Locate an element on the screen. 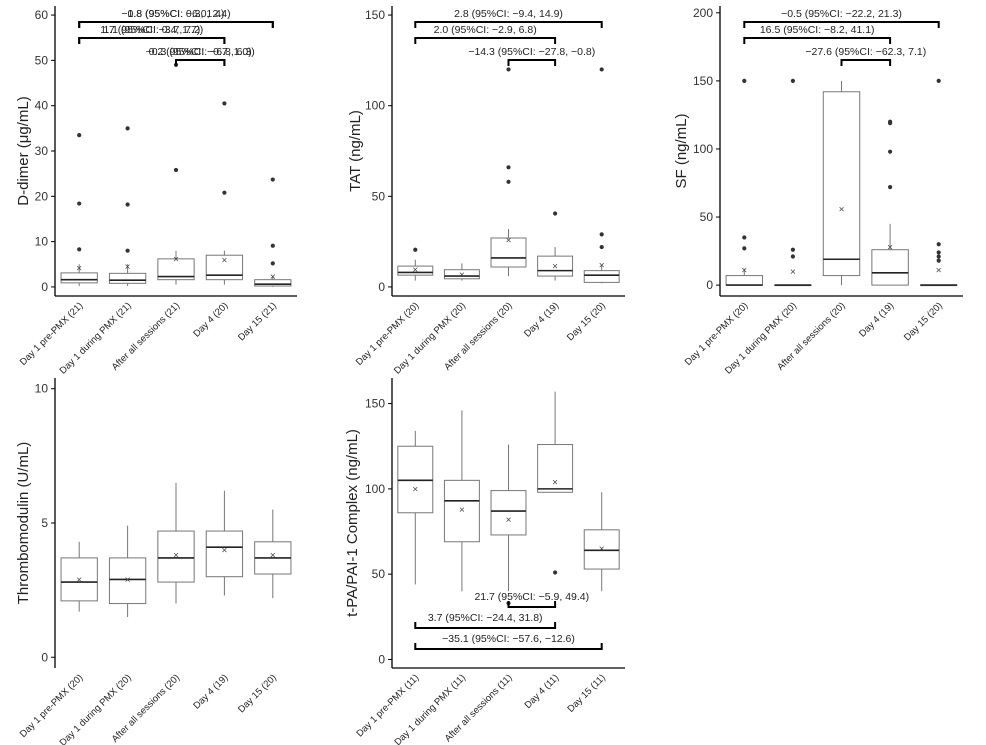  x-tick-label: Day 4 (11) is located at coordinates (542, 691).